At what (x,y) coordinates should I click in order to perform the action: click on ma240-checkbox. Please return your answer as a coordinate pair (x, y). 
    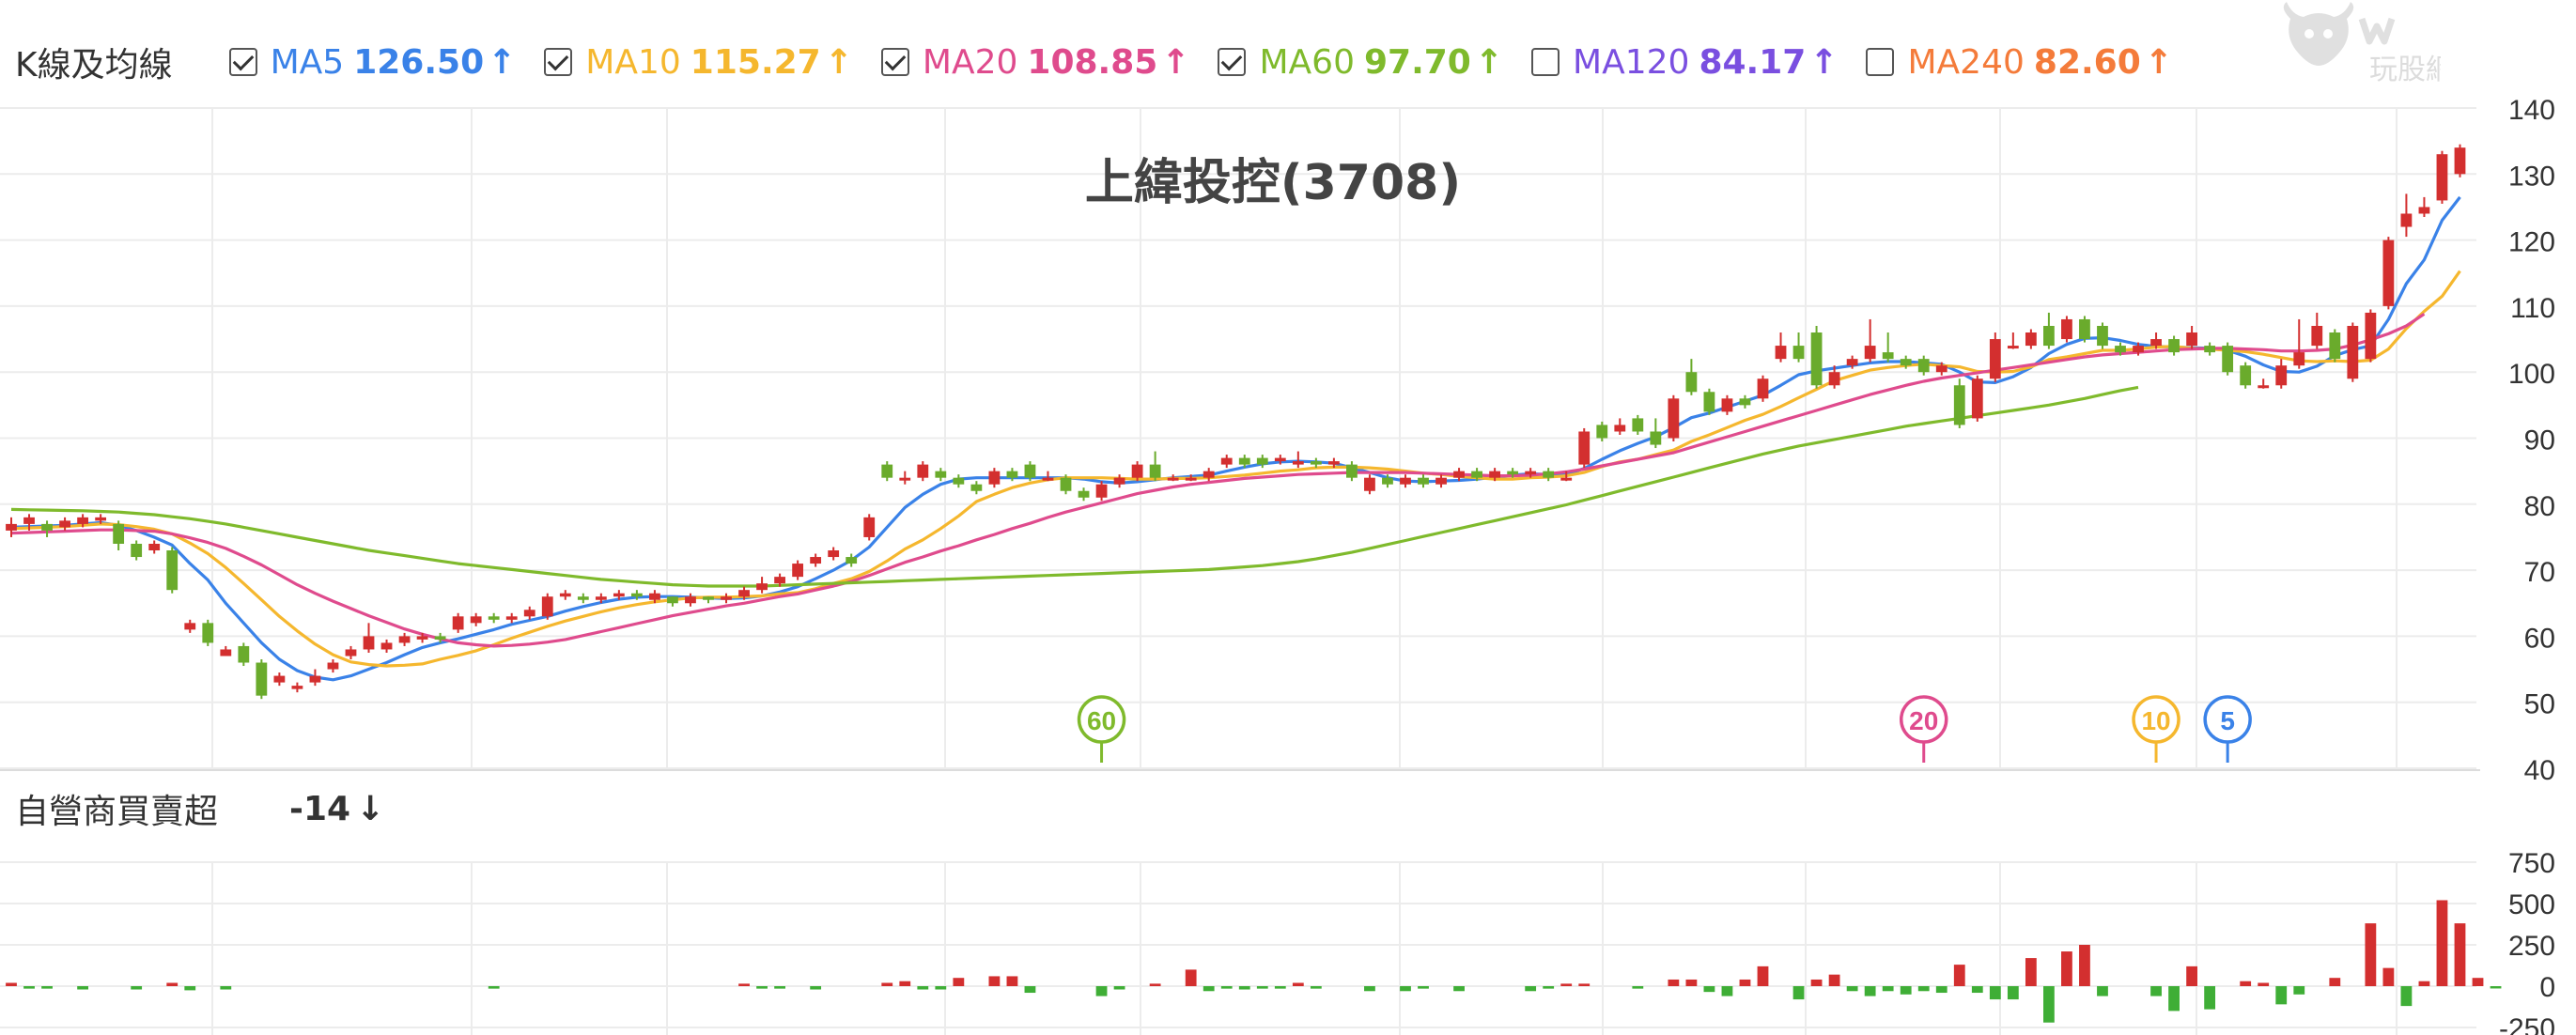
    Looking at the image, I should click on (1880, 62).